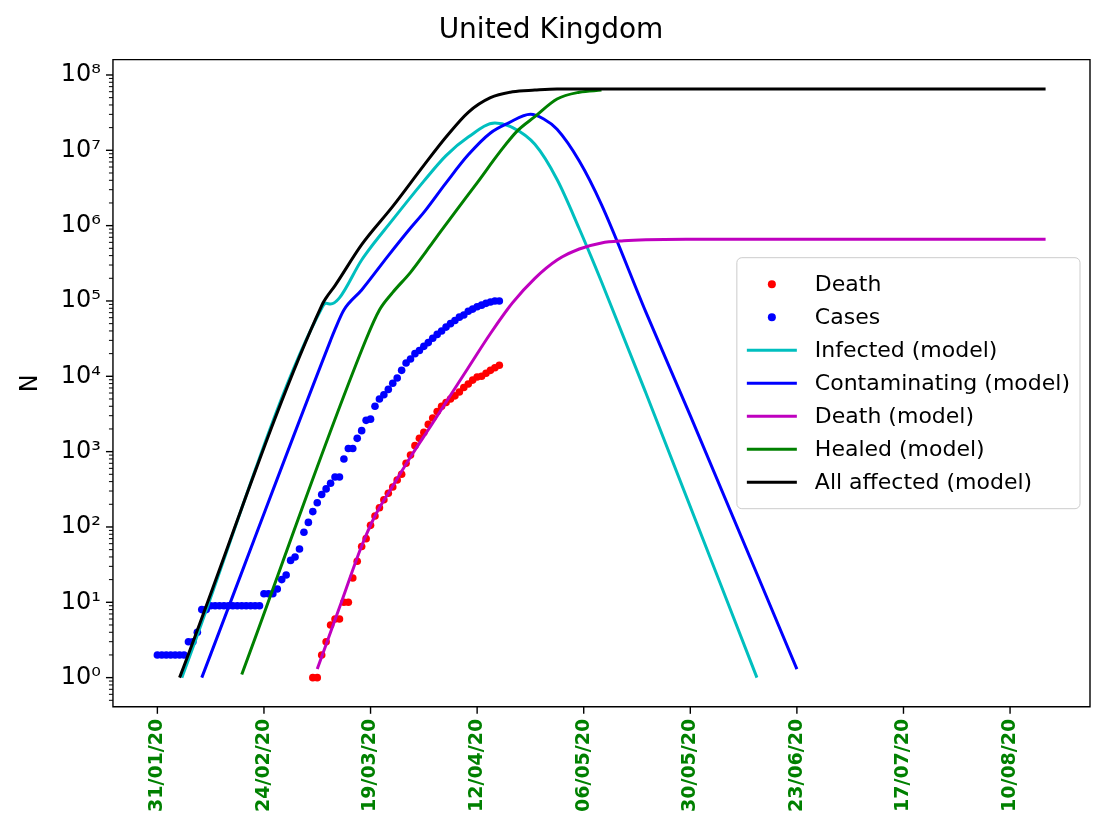 The height and width of the screenshot is (839, 1112). What do you see at coordinates (80, 525) in the screenshot?
I see `y-tick-label: 10²` at bounding box center [80, 525].